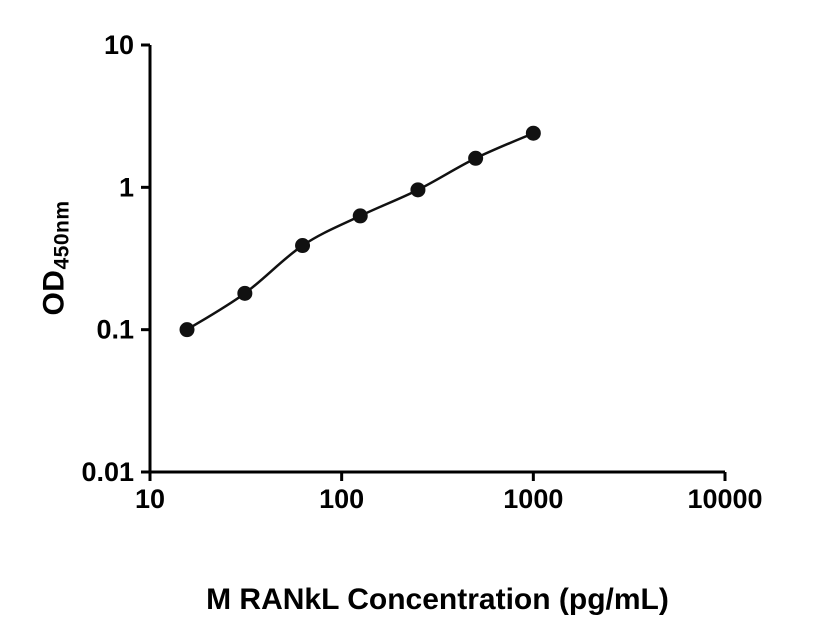  Describe the element at coordinates (119, 45) in the screenshot. I see `y-tick-label: 10` at that location.